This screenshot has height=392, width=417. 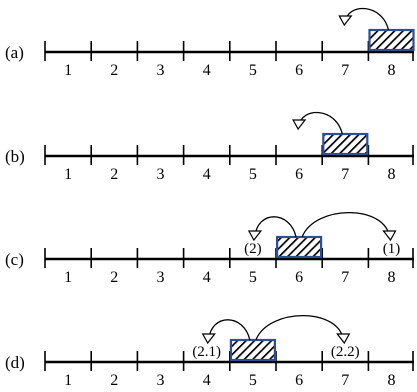 I want to click on panel-label: (c), so click(x=14, y=259).